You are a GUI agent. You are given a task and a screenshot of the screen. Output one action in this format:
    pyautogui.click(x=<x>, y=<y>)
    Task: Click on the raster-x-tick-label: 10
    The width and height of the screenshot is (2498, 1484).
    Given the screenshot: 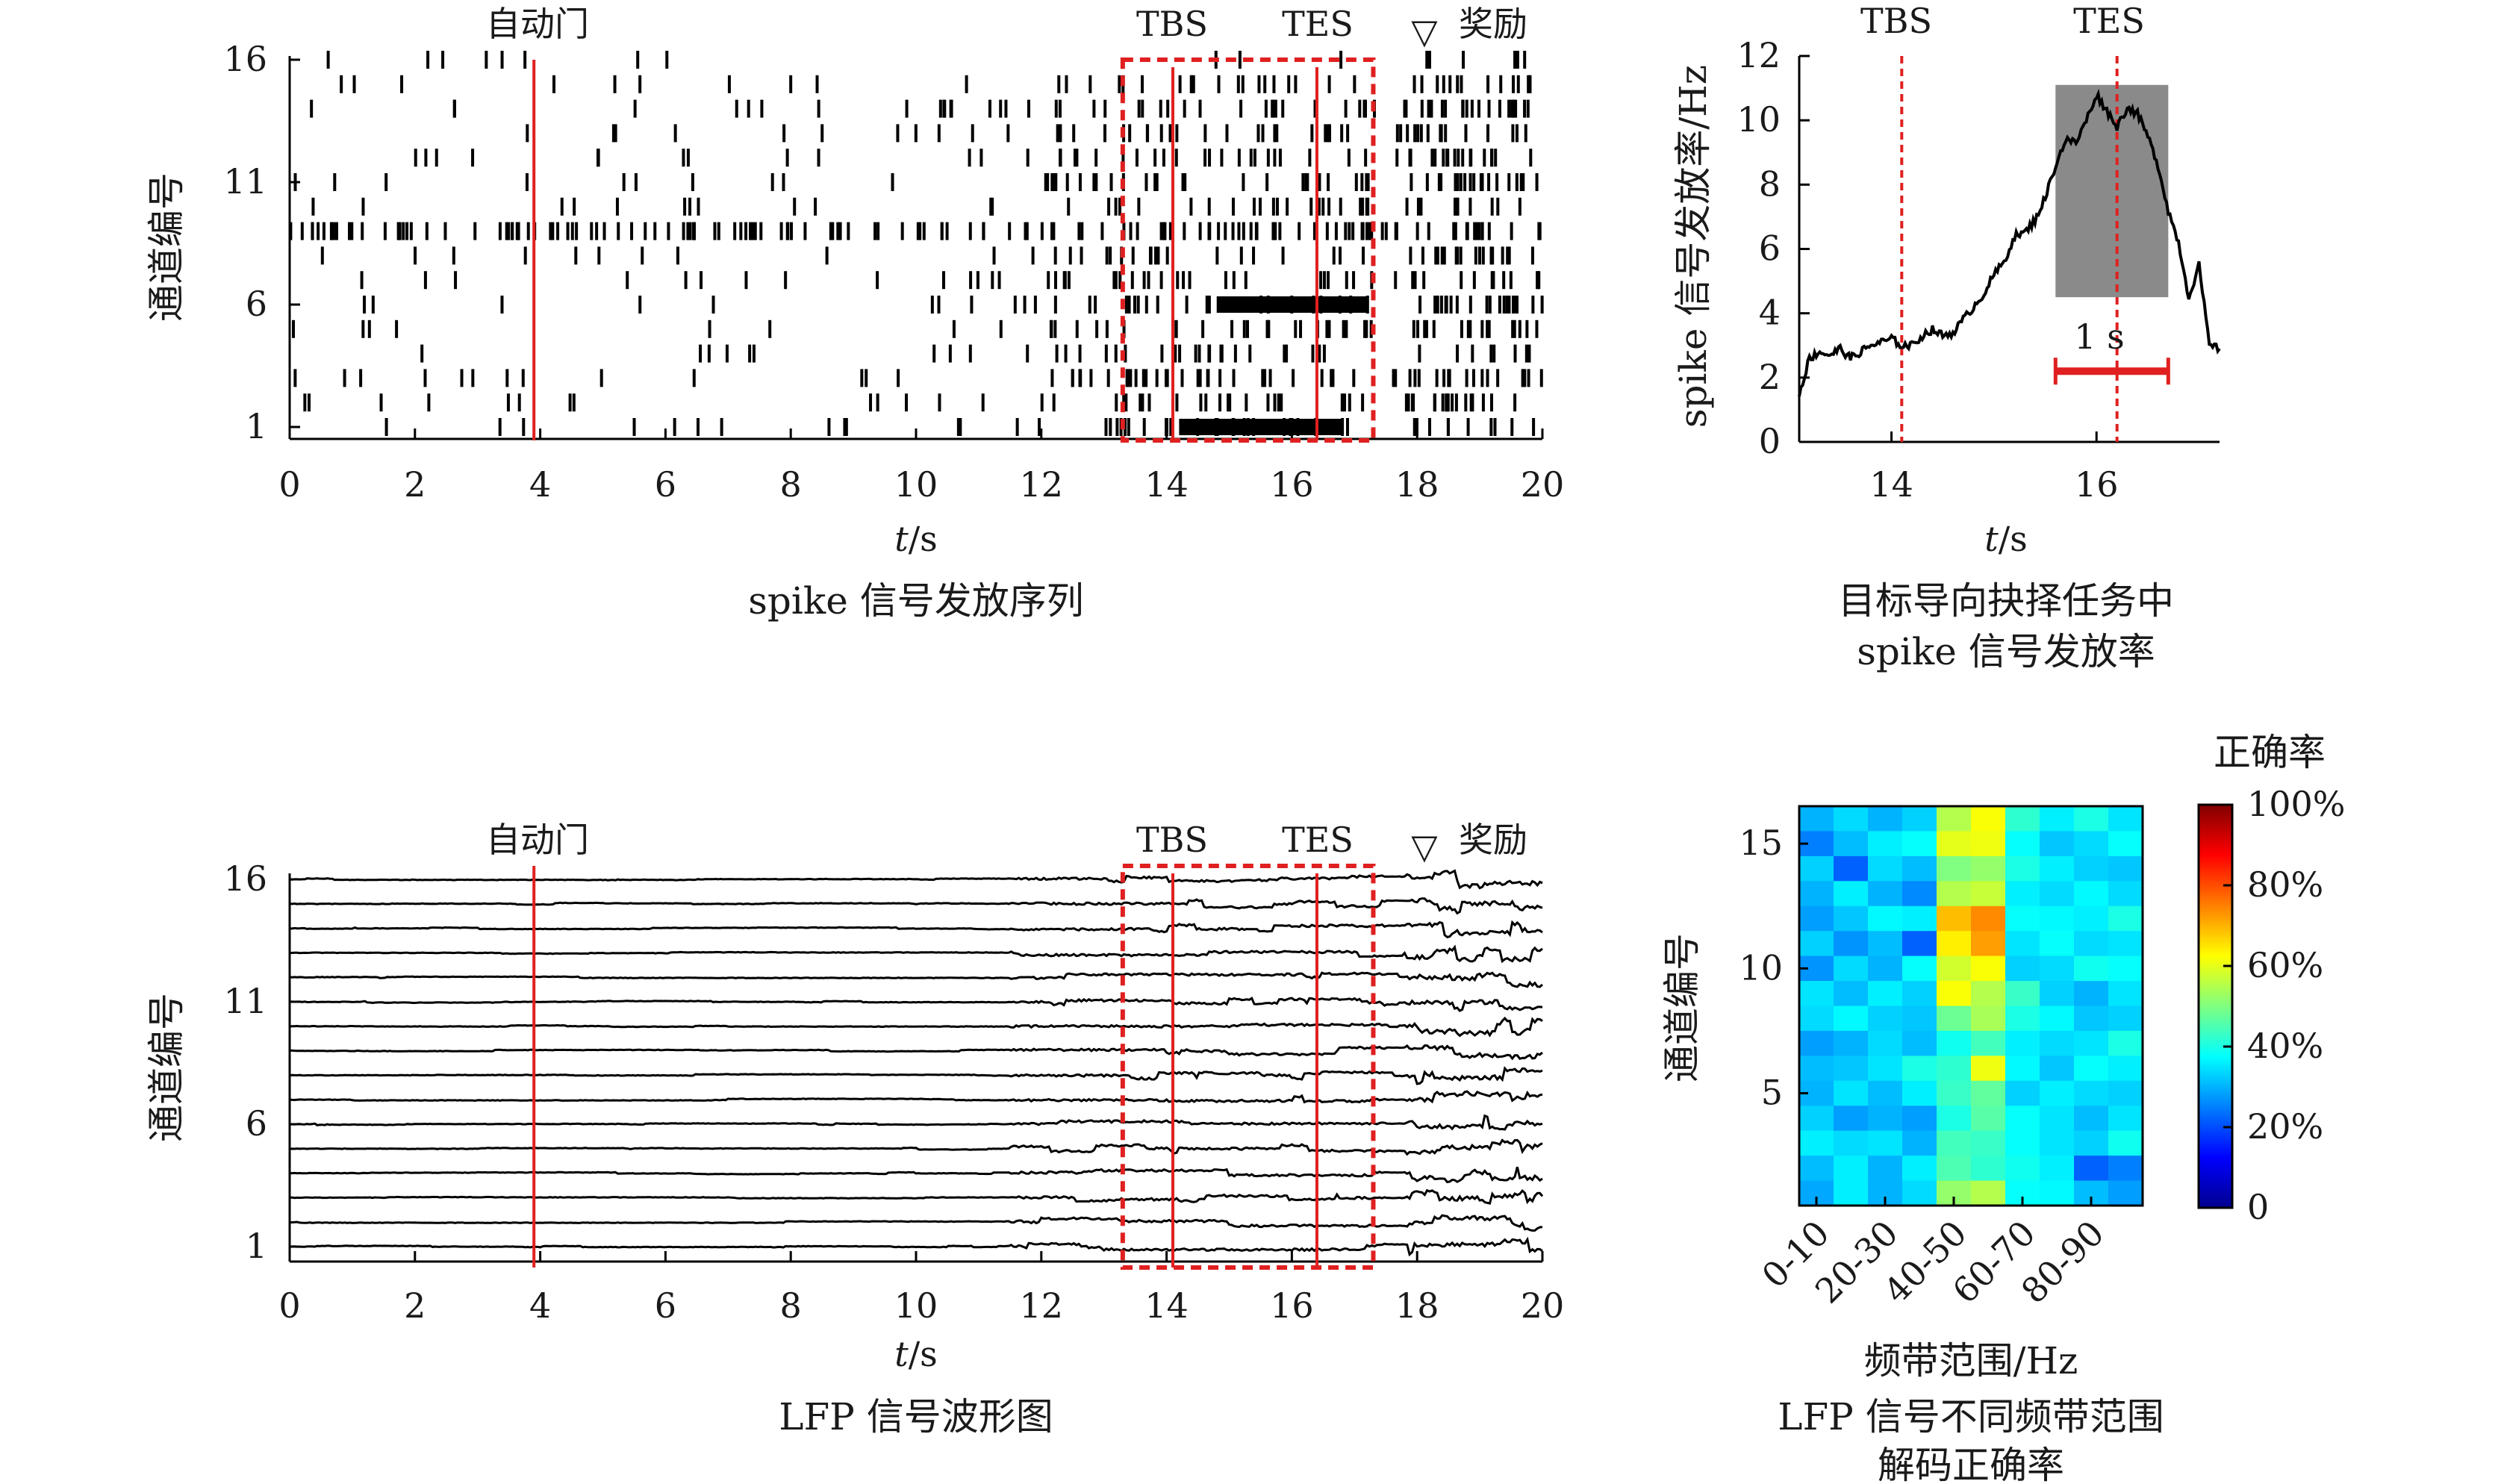 What is the action you would take?
    pyautogui.click(x=916, y=484)
    